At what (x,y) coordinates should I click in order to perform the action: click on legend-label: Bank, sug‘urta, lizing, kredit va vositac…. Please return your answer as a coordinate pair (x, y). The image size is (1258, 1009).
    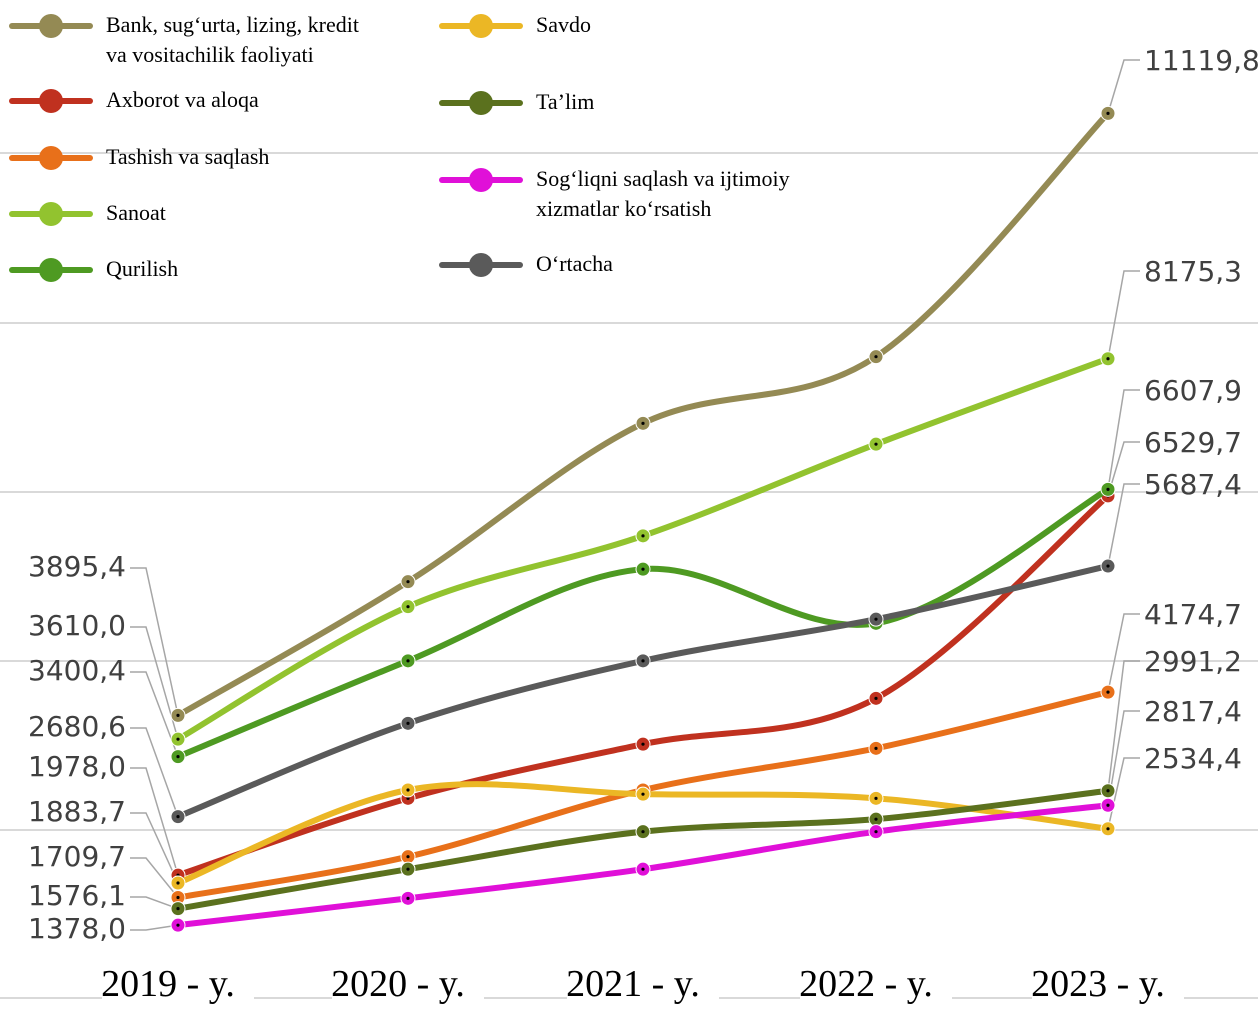
    Looking at the image, I should click on (232, 39).